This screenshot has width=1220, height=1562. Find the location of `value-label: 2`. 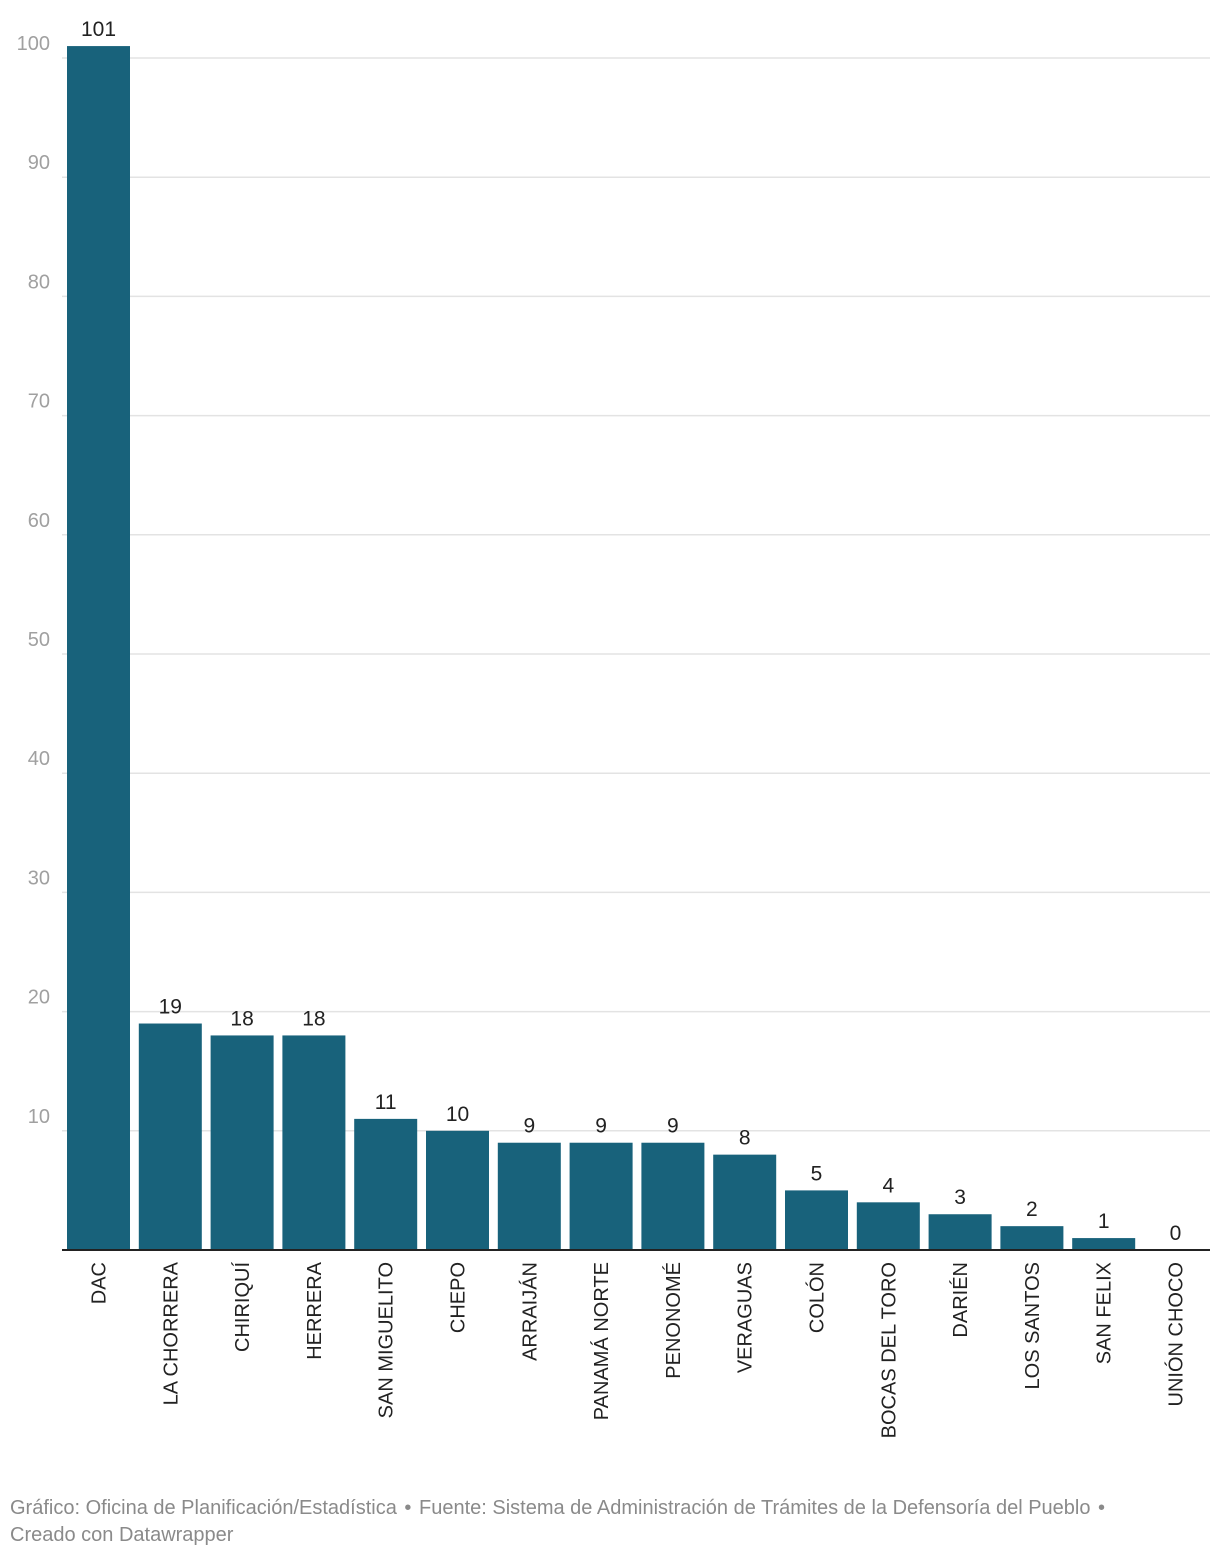

value-label: 2 is located at coordinates (1032, 1209).